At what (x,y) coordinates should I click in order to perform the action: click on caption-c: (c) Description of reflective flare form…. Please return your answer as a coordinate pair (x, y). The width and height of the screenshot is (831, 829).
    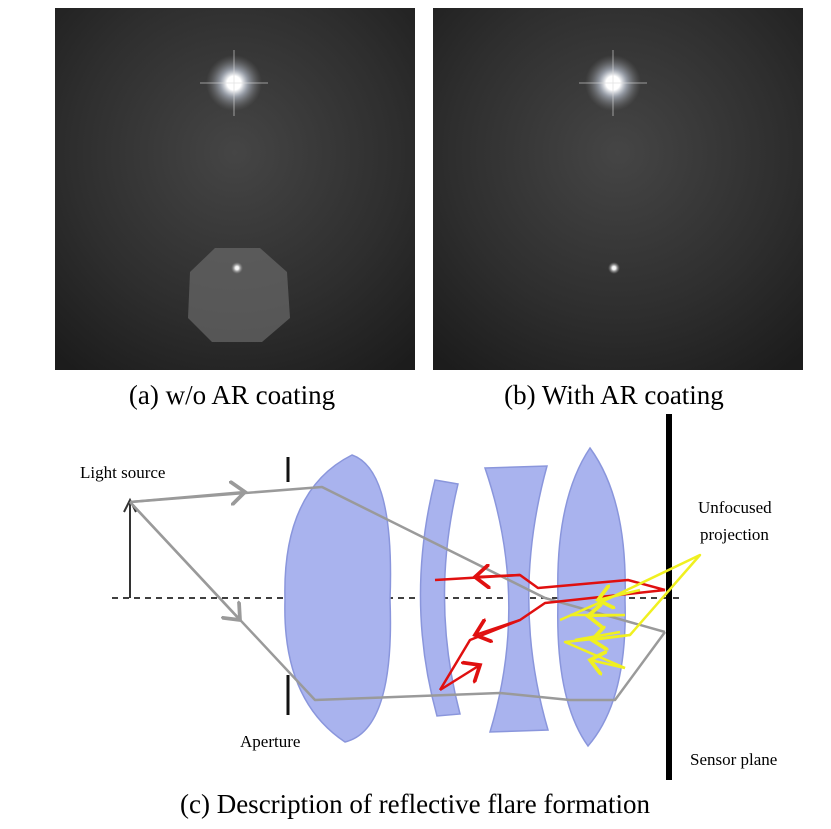
    Looking at the image, I should click on (415, 804).